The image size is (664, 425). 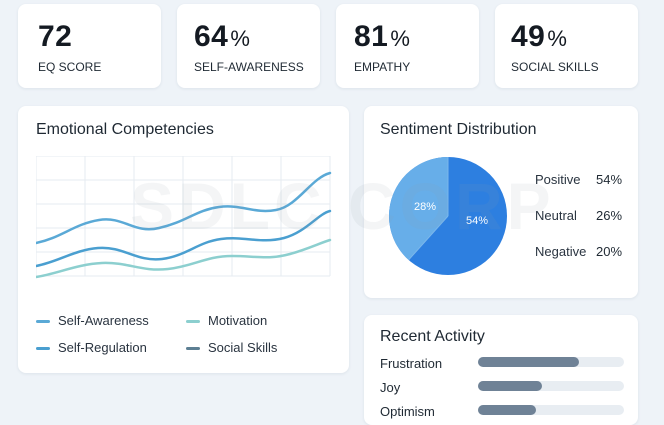 I want to click on stat-label: SOCIAL SKILLS, so click(x=555, y=67).